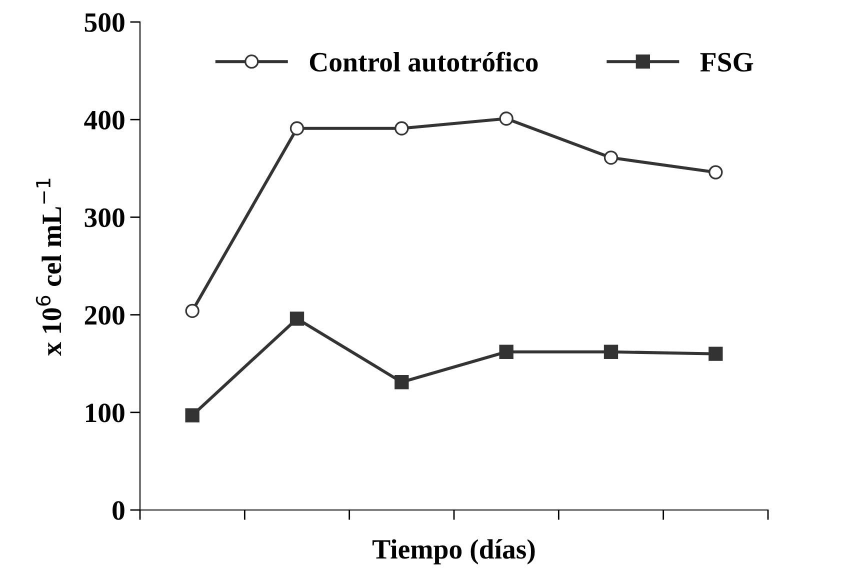  What do you see at coordinates (104, 22) in the screenshot?
I see `y-tick-label: 500` at bounding box center [104, 22].